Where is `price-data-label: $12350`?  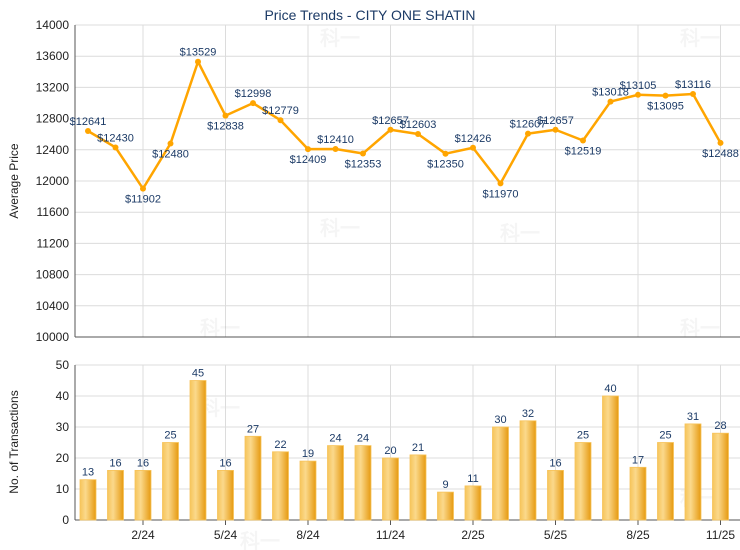
price-data-label: $12350 is located at coordinates (445, 165).